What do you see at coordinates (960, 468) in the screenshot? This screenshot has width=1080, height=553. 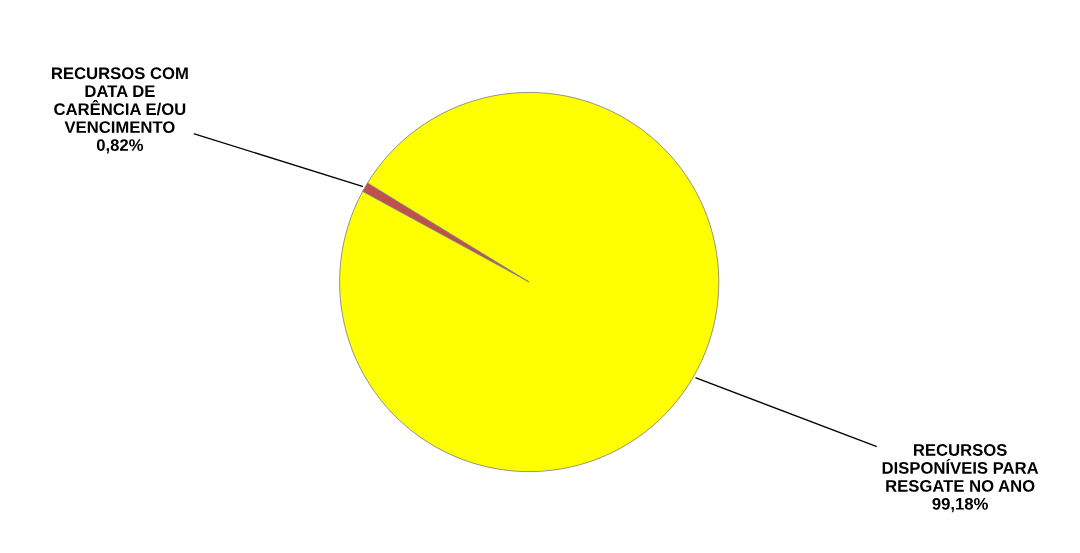 I see `slice-label: RECURSOS DISPONÍVEIS PARA RESGATE NO ANO` at bounding box center [960, 468].